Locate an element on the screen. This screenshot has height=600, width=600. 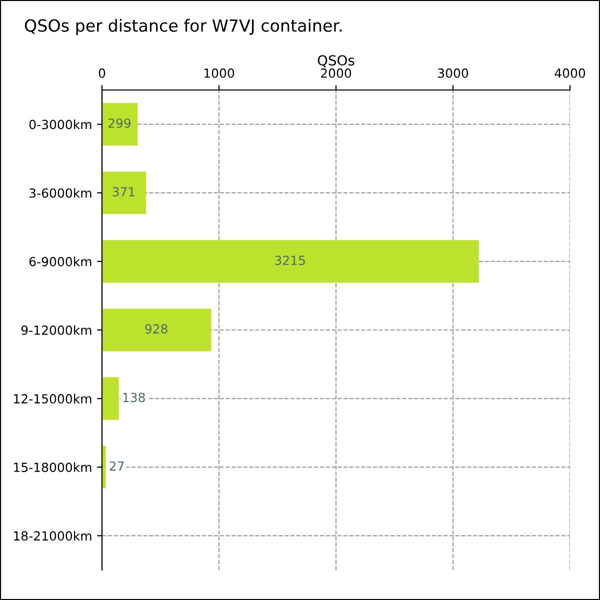
y-tick-label: 3-6000km is located at coordinates (61, 193).